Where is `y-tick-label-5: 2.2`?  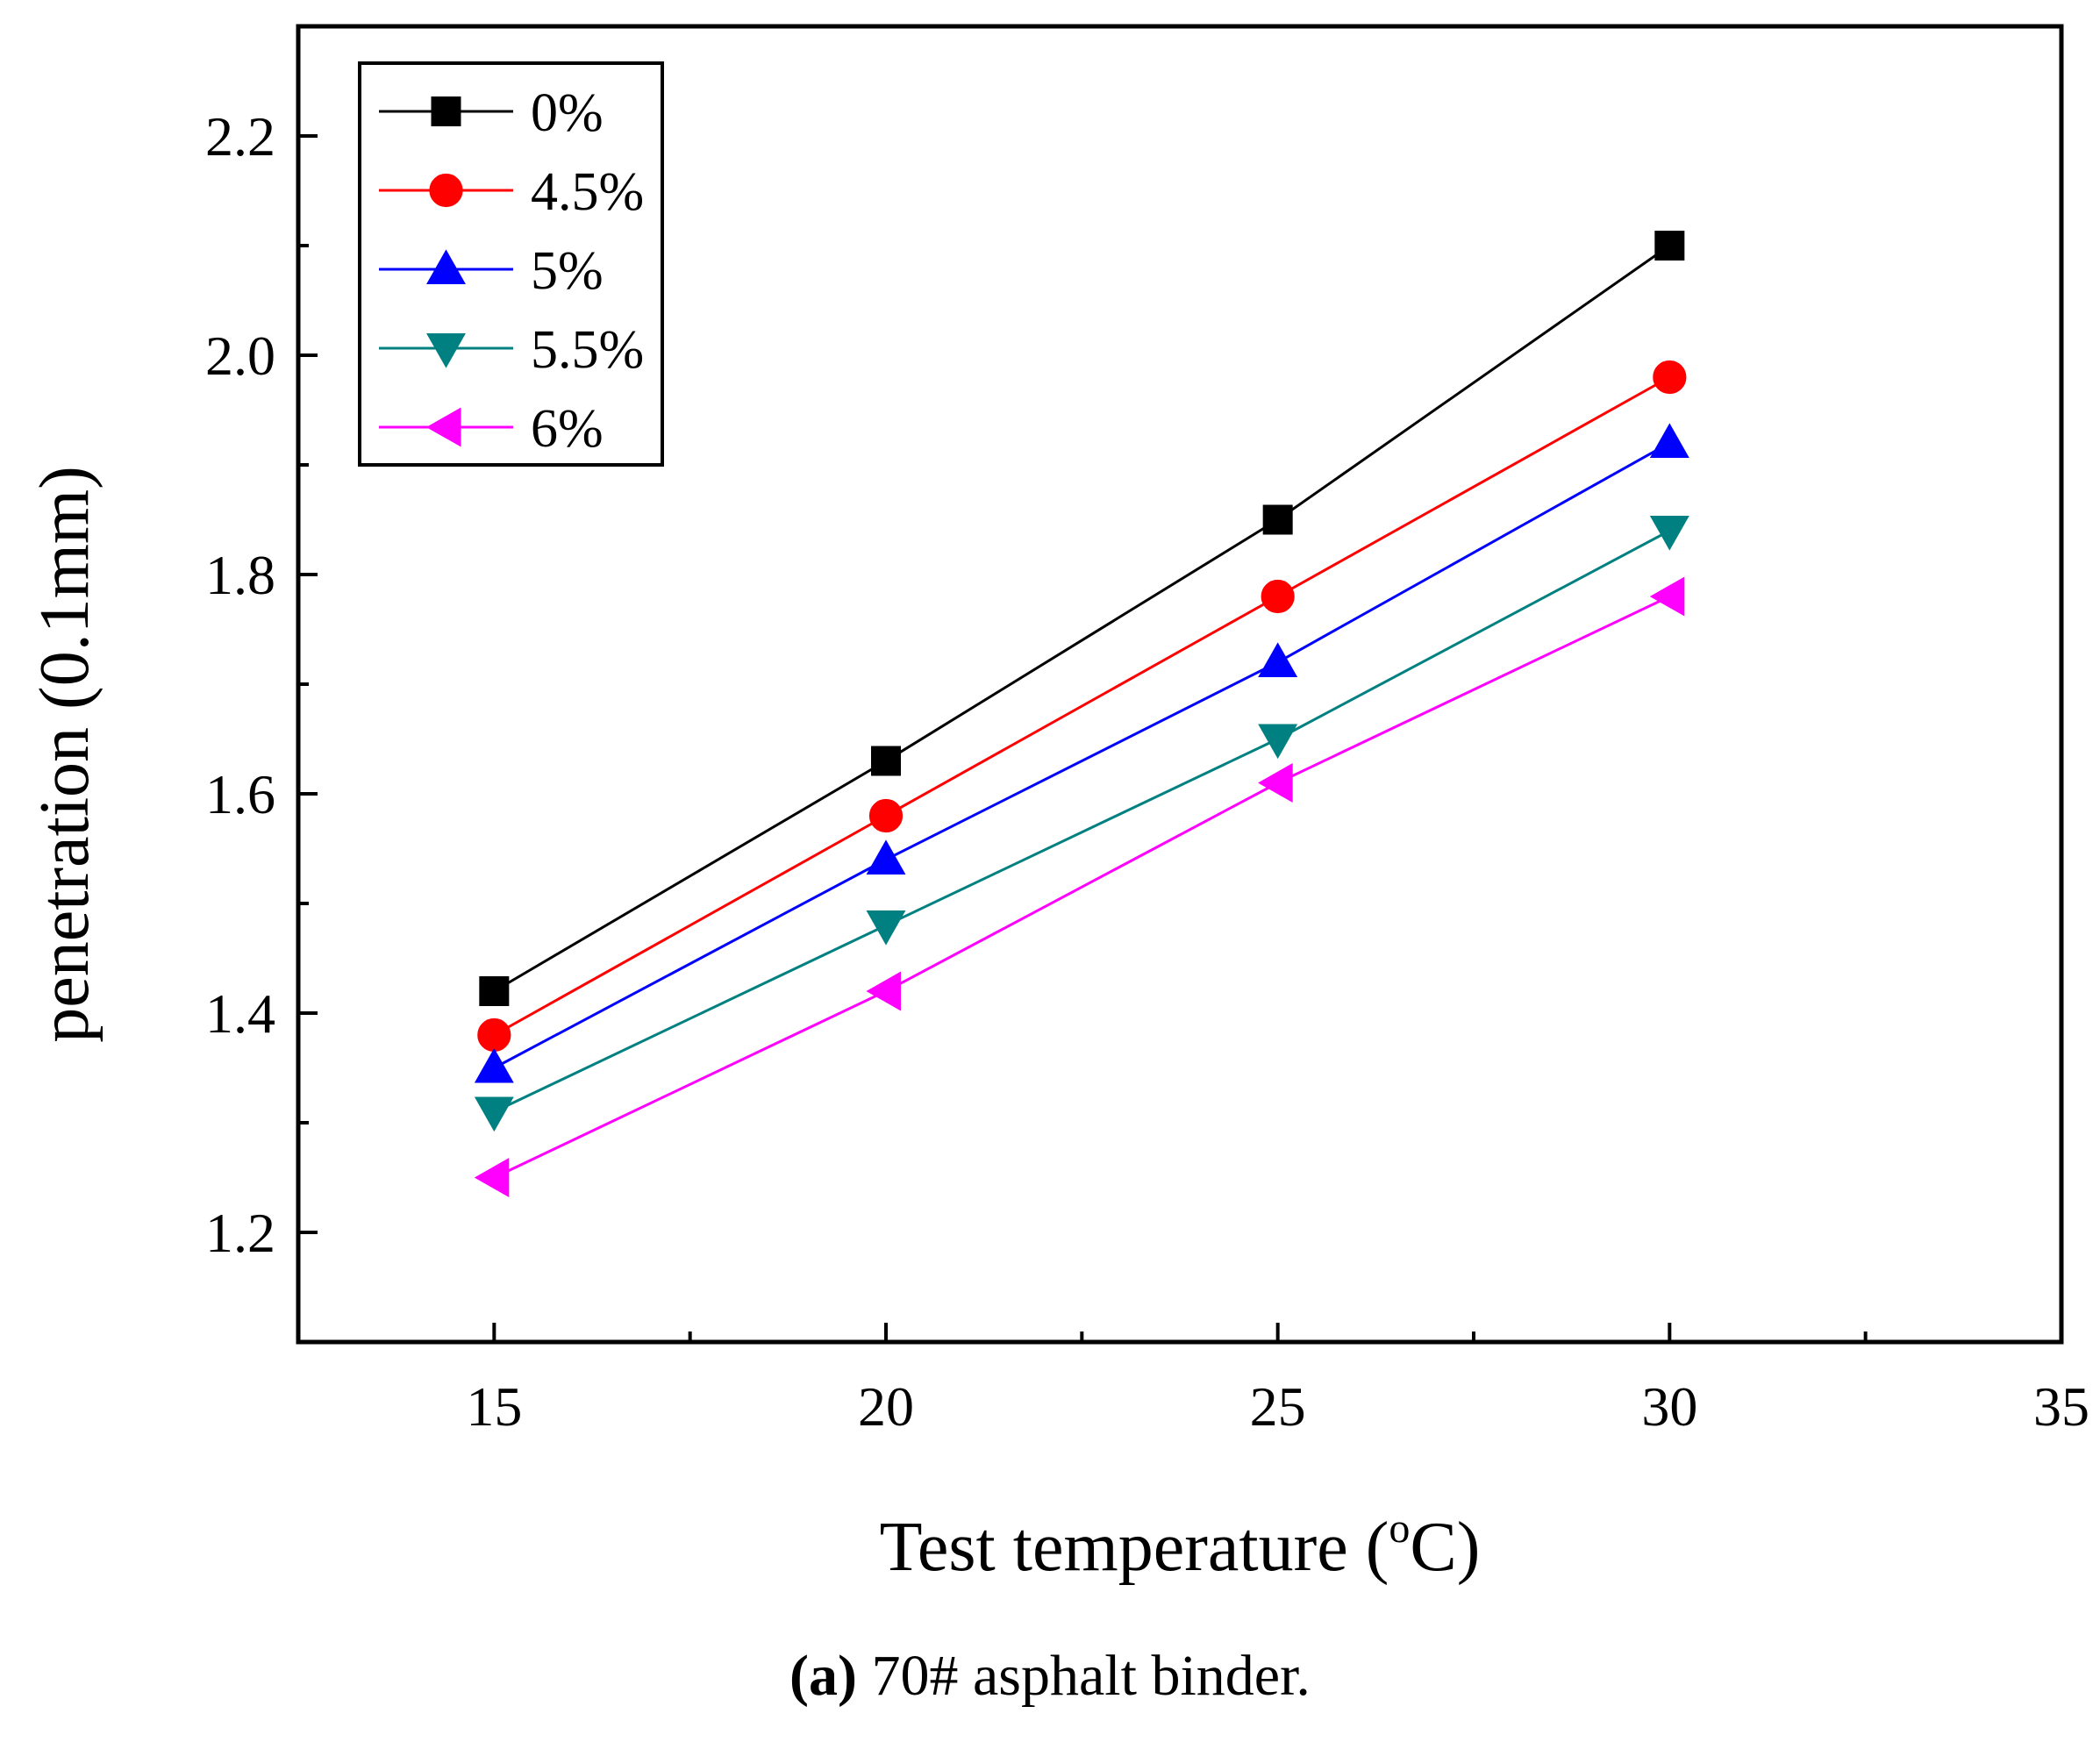 y-tick-label-5: 2.2 is located at coordinates (240, 136).